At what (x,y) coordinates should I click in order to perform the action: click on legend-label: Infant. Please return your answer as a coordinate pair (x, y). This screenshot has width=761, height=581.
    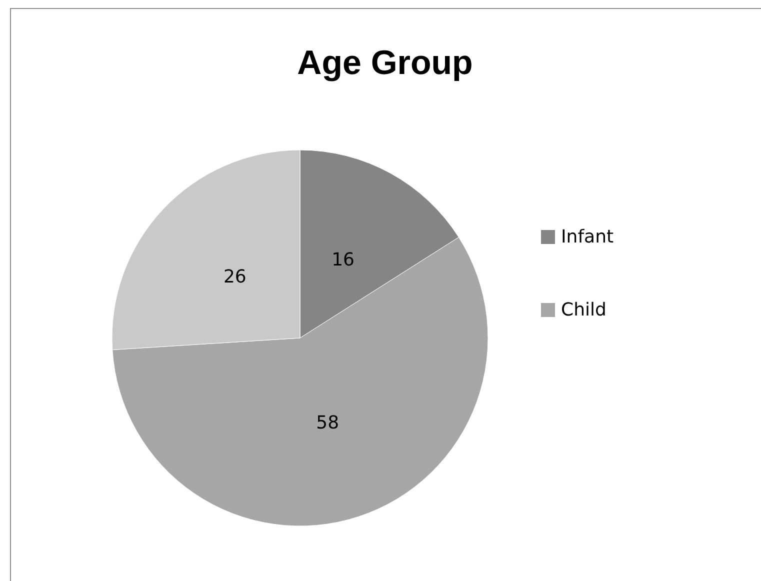
    Looking at the image, I should click on (587, 237).